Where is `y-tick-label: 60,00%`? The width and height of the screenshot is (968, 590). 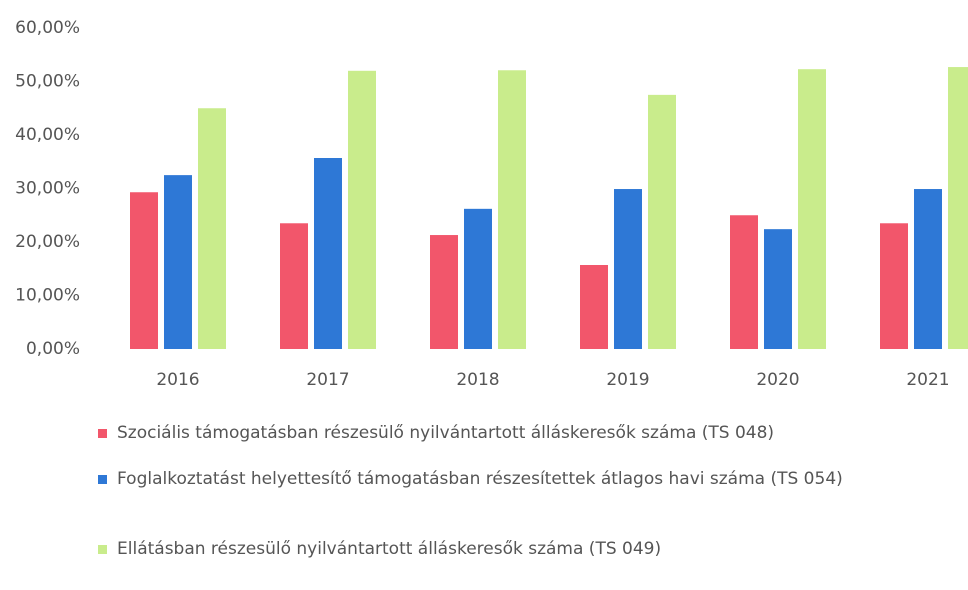 y-tick-label: 60,00% is located at coordinates (47, 28).